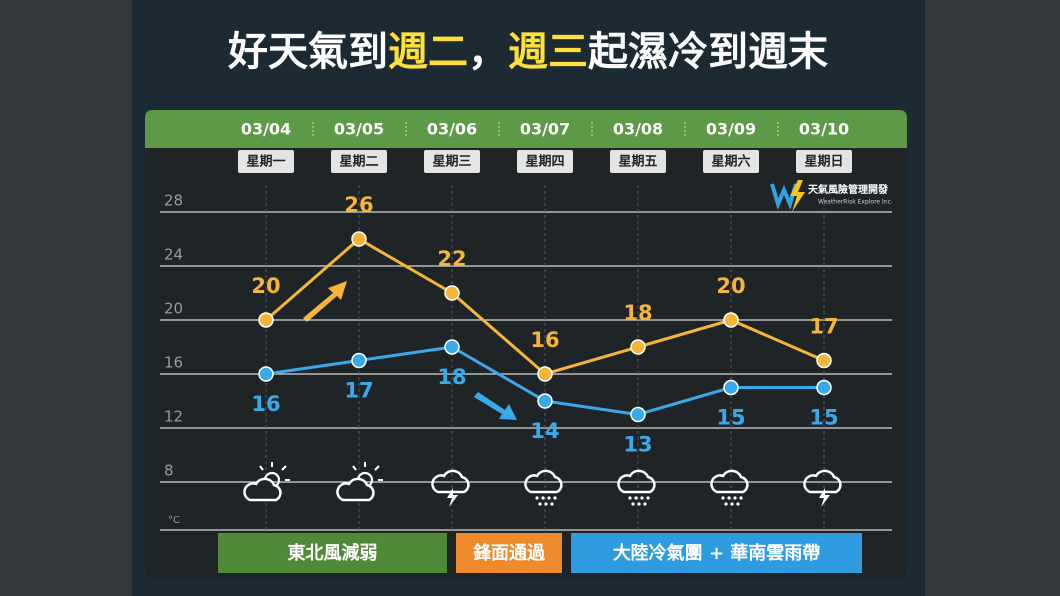 The image size is (1060, 596). What do you see at coordinates (797, 196) in the screenshot?
I see `logo-bolt` at bounding box center [797, 196].